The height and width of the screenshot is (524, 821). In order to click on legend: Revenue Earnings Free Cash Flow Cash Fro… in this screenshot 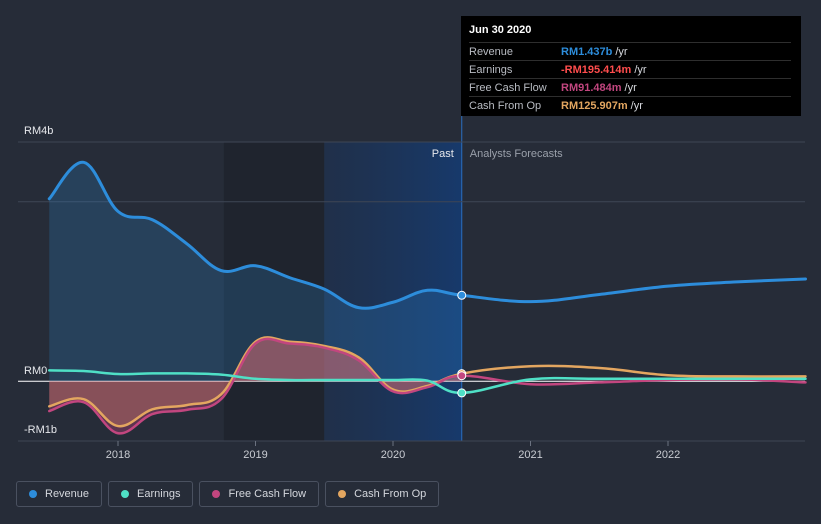, I will do `click(228, 494)`.